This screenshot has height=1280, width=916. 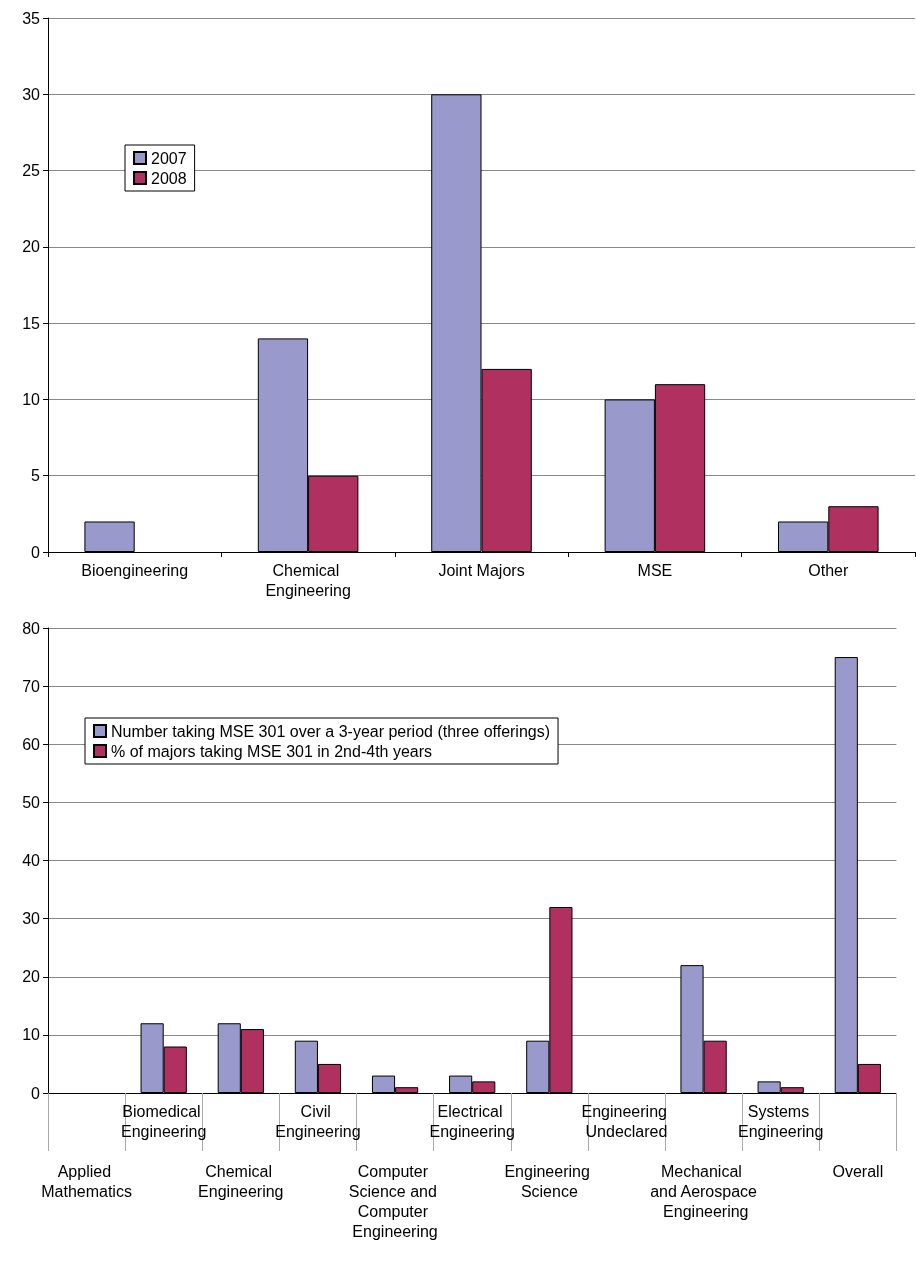 What do you see at coordinates (858, 1171) in the screenshot?
I see `x-tick-label: Overall` at bounding box center [858, 1171].